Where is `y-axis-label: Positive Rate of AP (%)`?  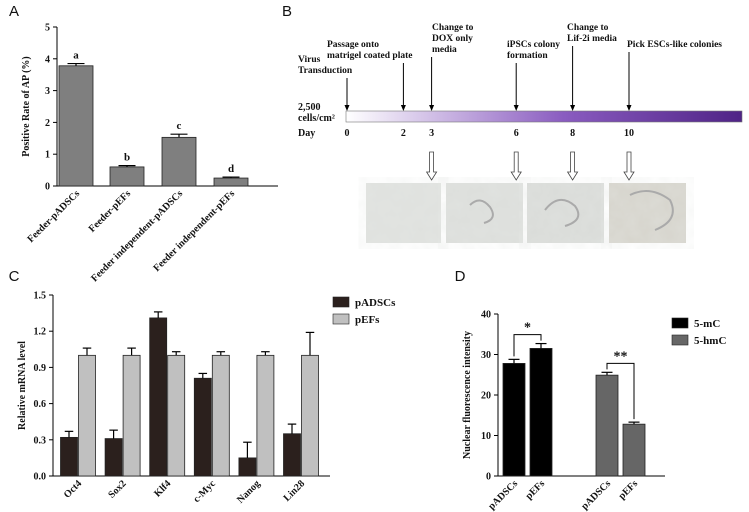 y-axis-label: Positive Rate of AP (%) is located at coordinates (26, 106).